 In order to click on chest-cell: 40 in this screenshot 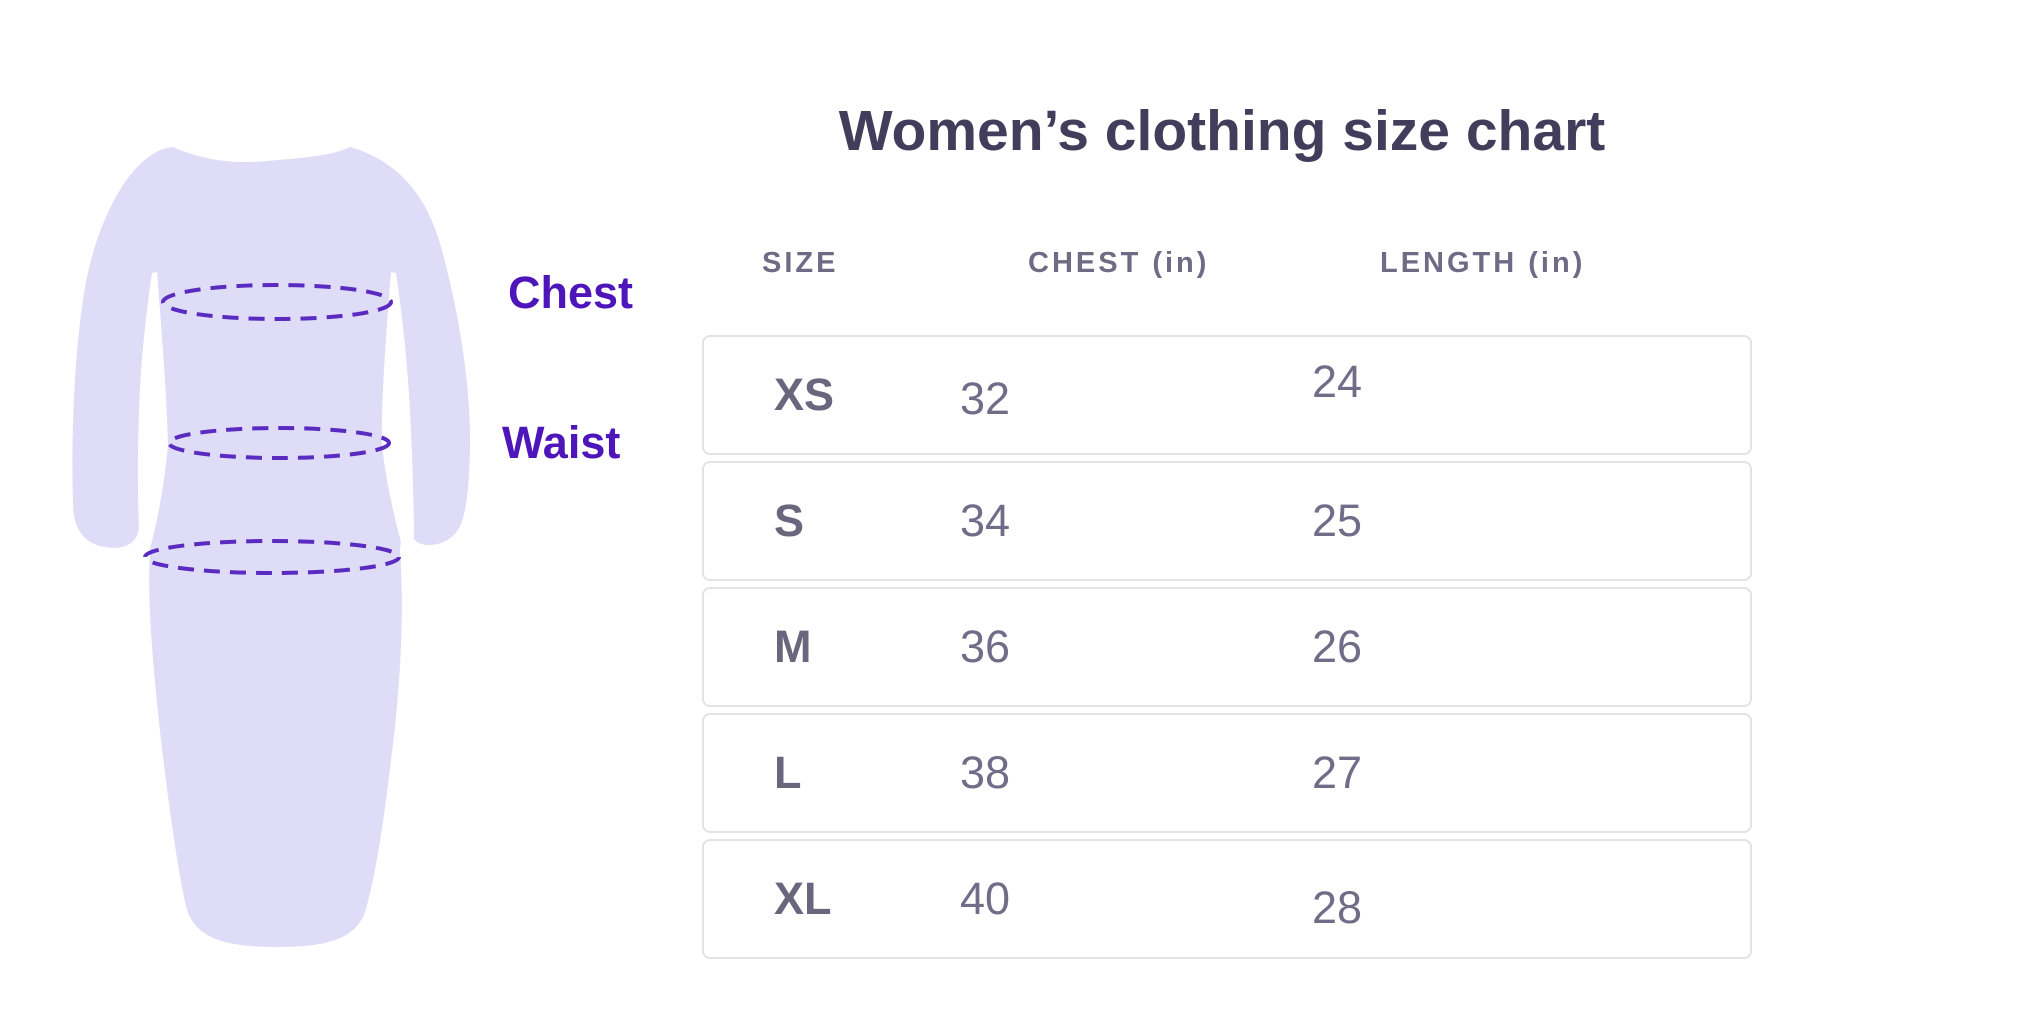, I will do `click(985, 898)`.